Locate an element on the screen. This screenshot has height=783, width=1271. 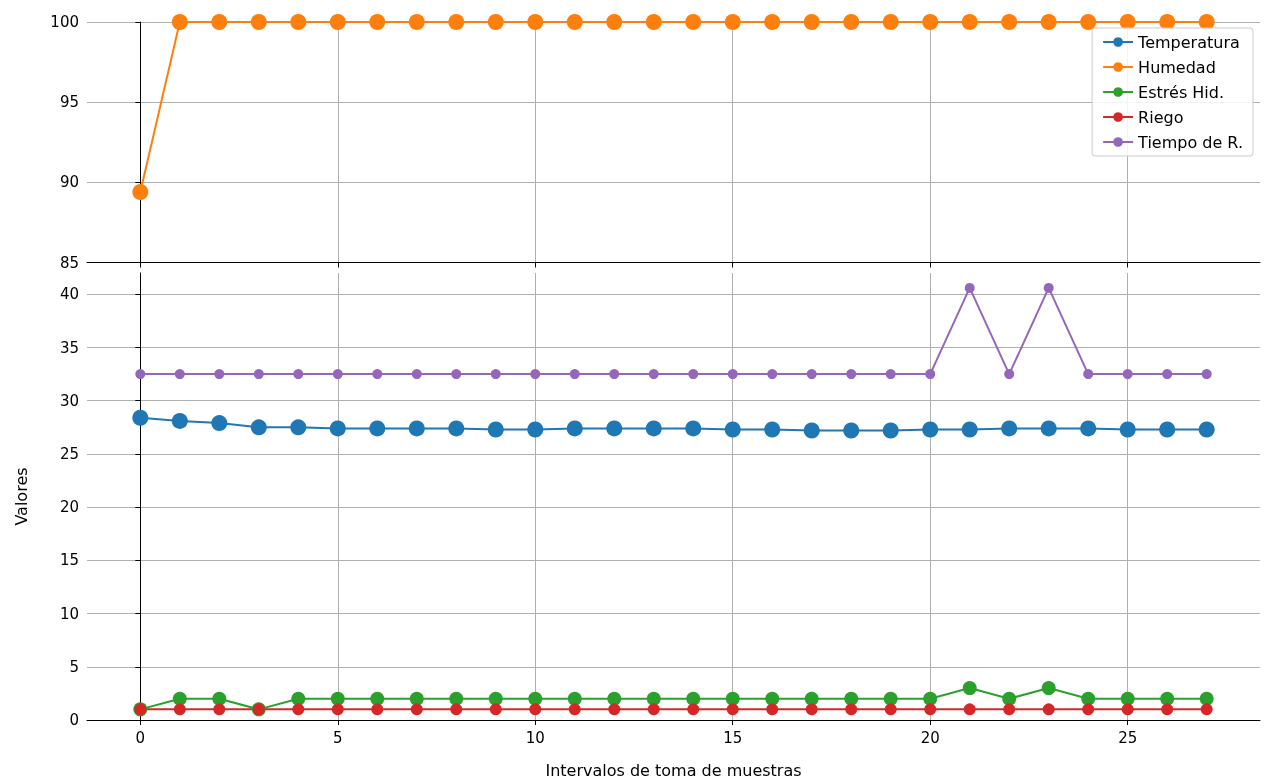
x-axis-title: Intervalos de toma de muestras is located at coordinates (673, 770).